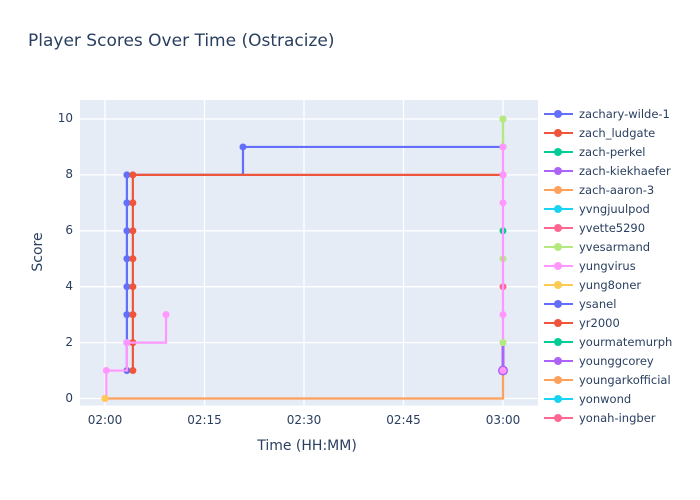 This screenshot has height=500, width=700. What do you see at coordinates (592, 285) in the screenshot?
I see `legend-item-yung8oner: yung8oner` at bounding box center [592, 285].